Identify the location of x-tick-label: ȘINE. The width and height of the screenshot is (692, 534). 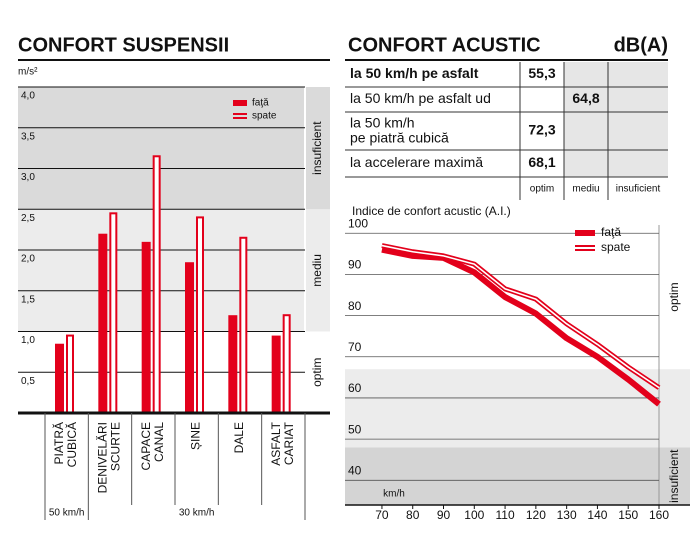
(196, 436).